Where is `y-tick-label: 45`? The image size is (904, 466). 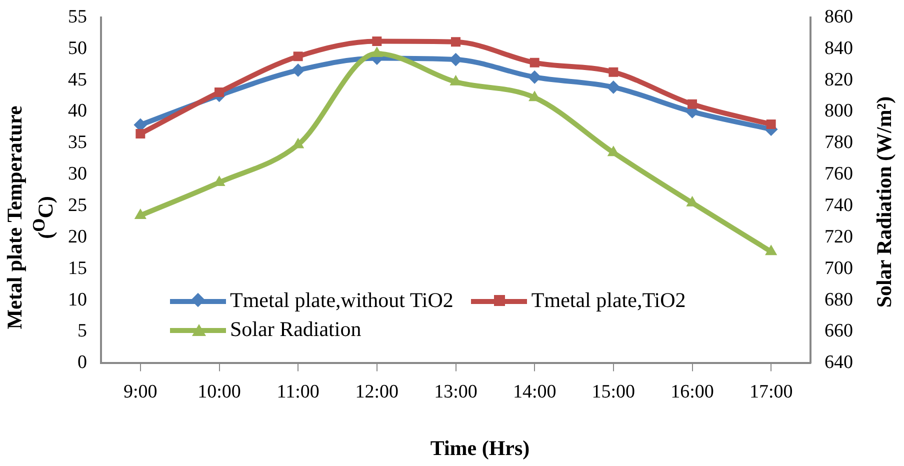
y-tick-label: 45 is located at coordinates (77, 79).